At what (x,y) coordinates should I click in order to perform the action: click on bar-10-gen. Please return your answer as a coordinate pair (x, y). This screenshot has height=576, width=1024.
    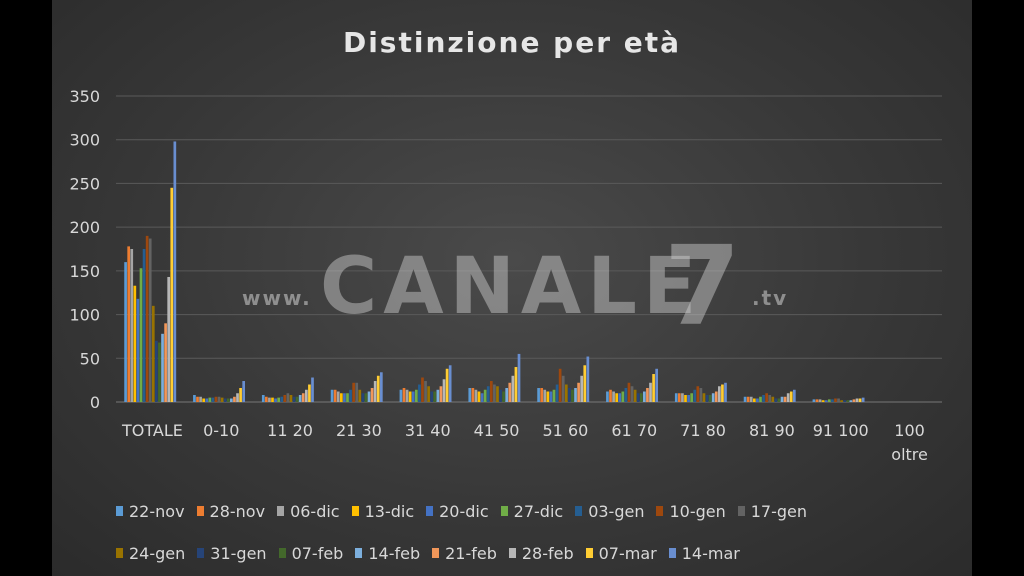
    Looking at the image, I should click on (629, 392).